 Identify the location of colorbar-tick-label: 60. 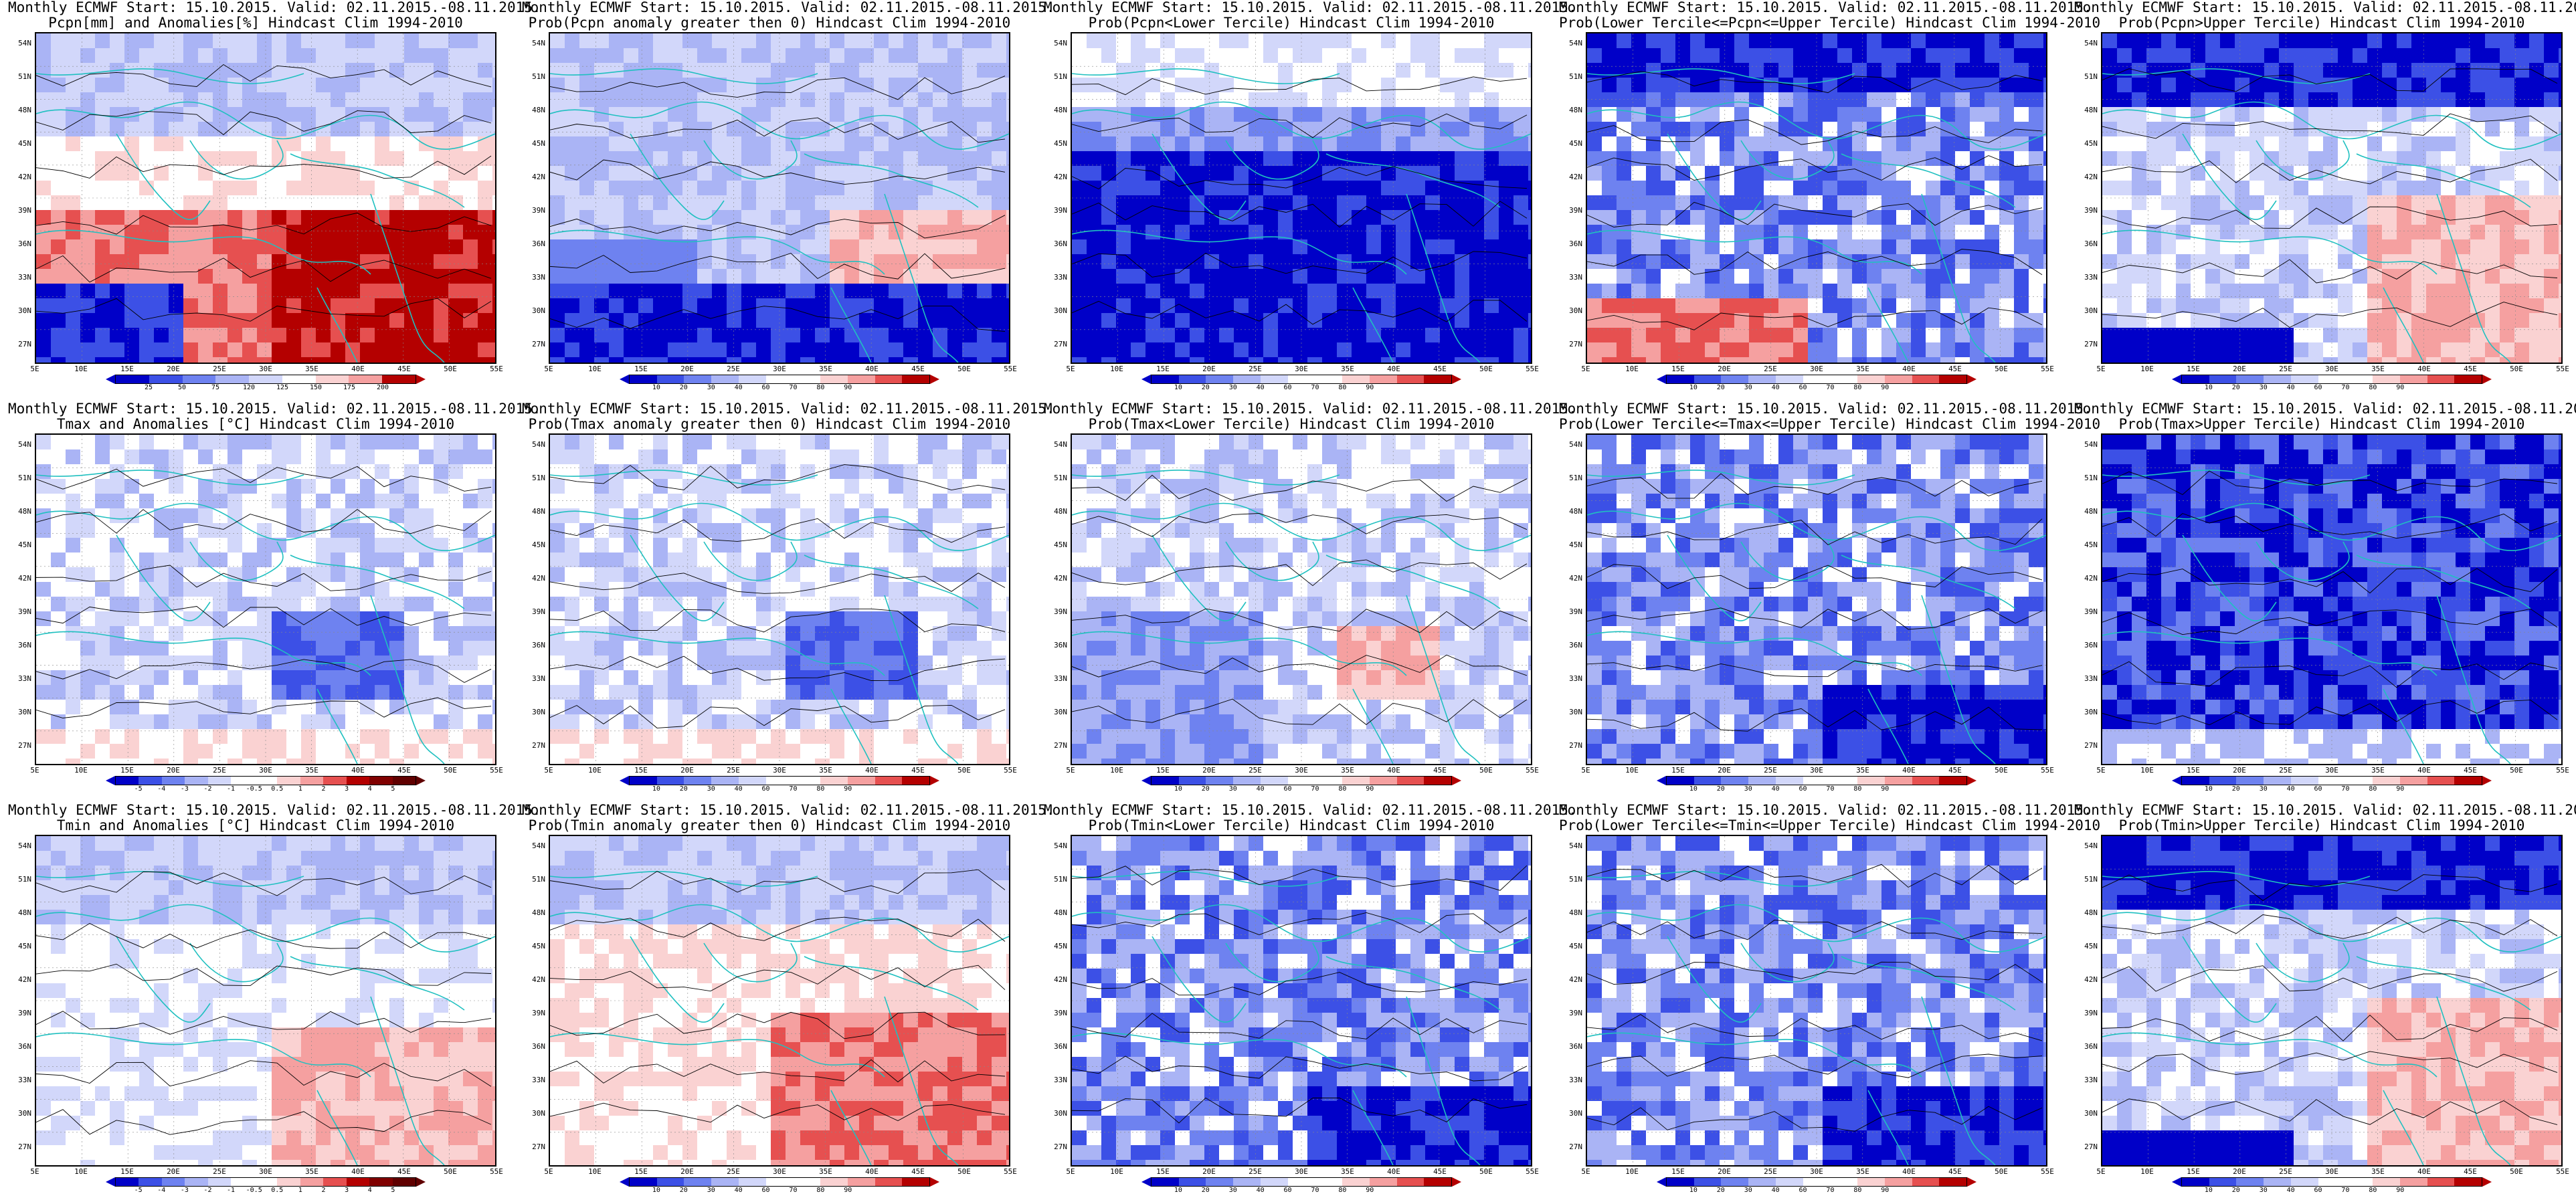
(1803, 387).